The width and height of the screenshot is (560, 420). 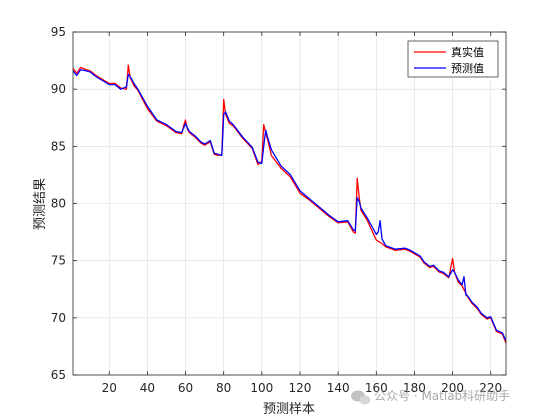 I want to click on legend-box, so click(x=453, y=59).